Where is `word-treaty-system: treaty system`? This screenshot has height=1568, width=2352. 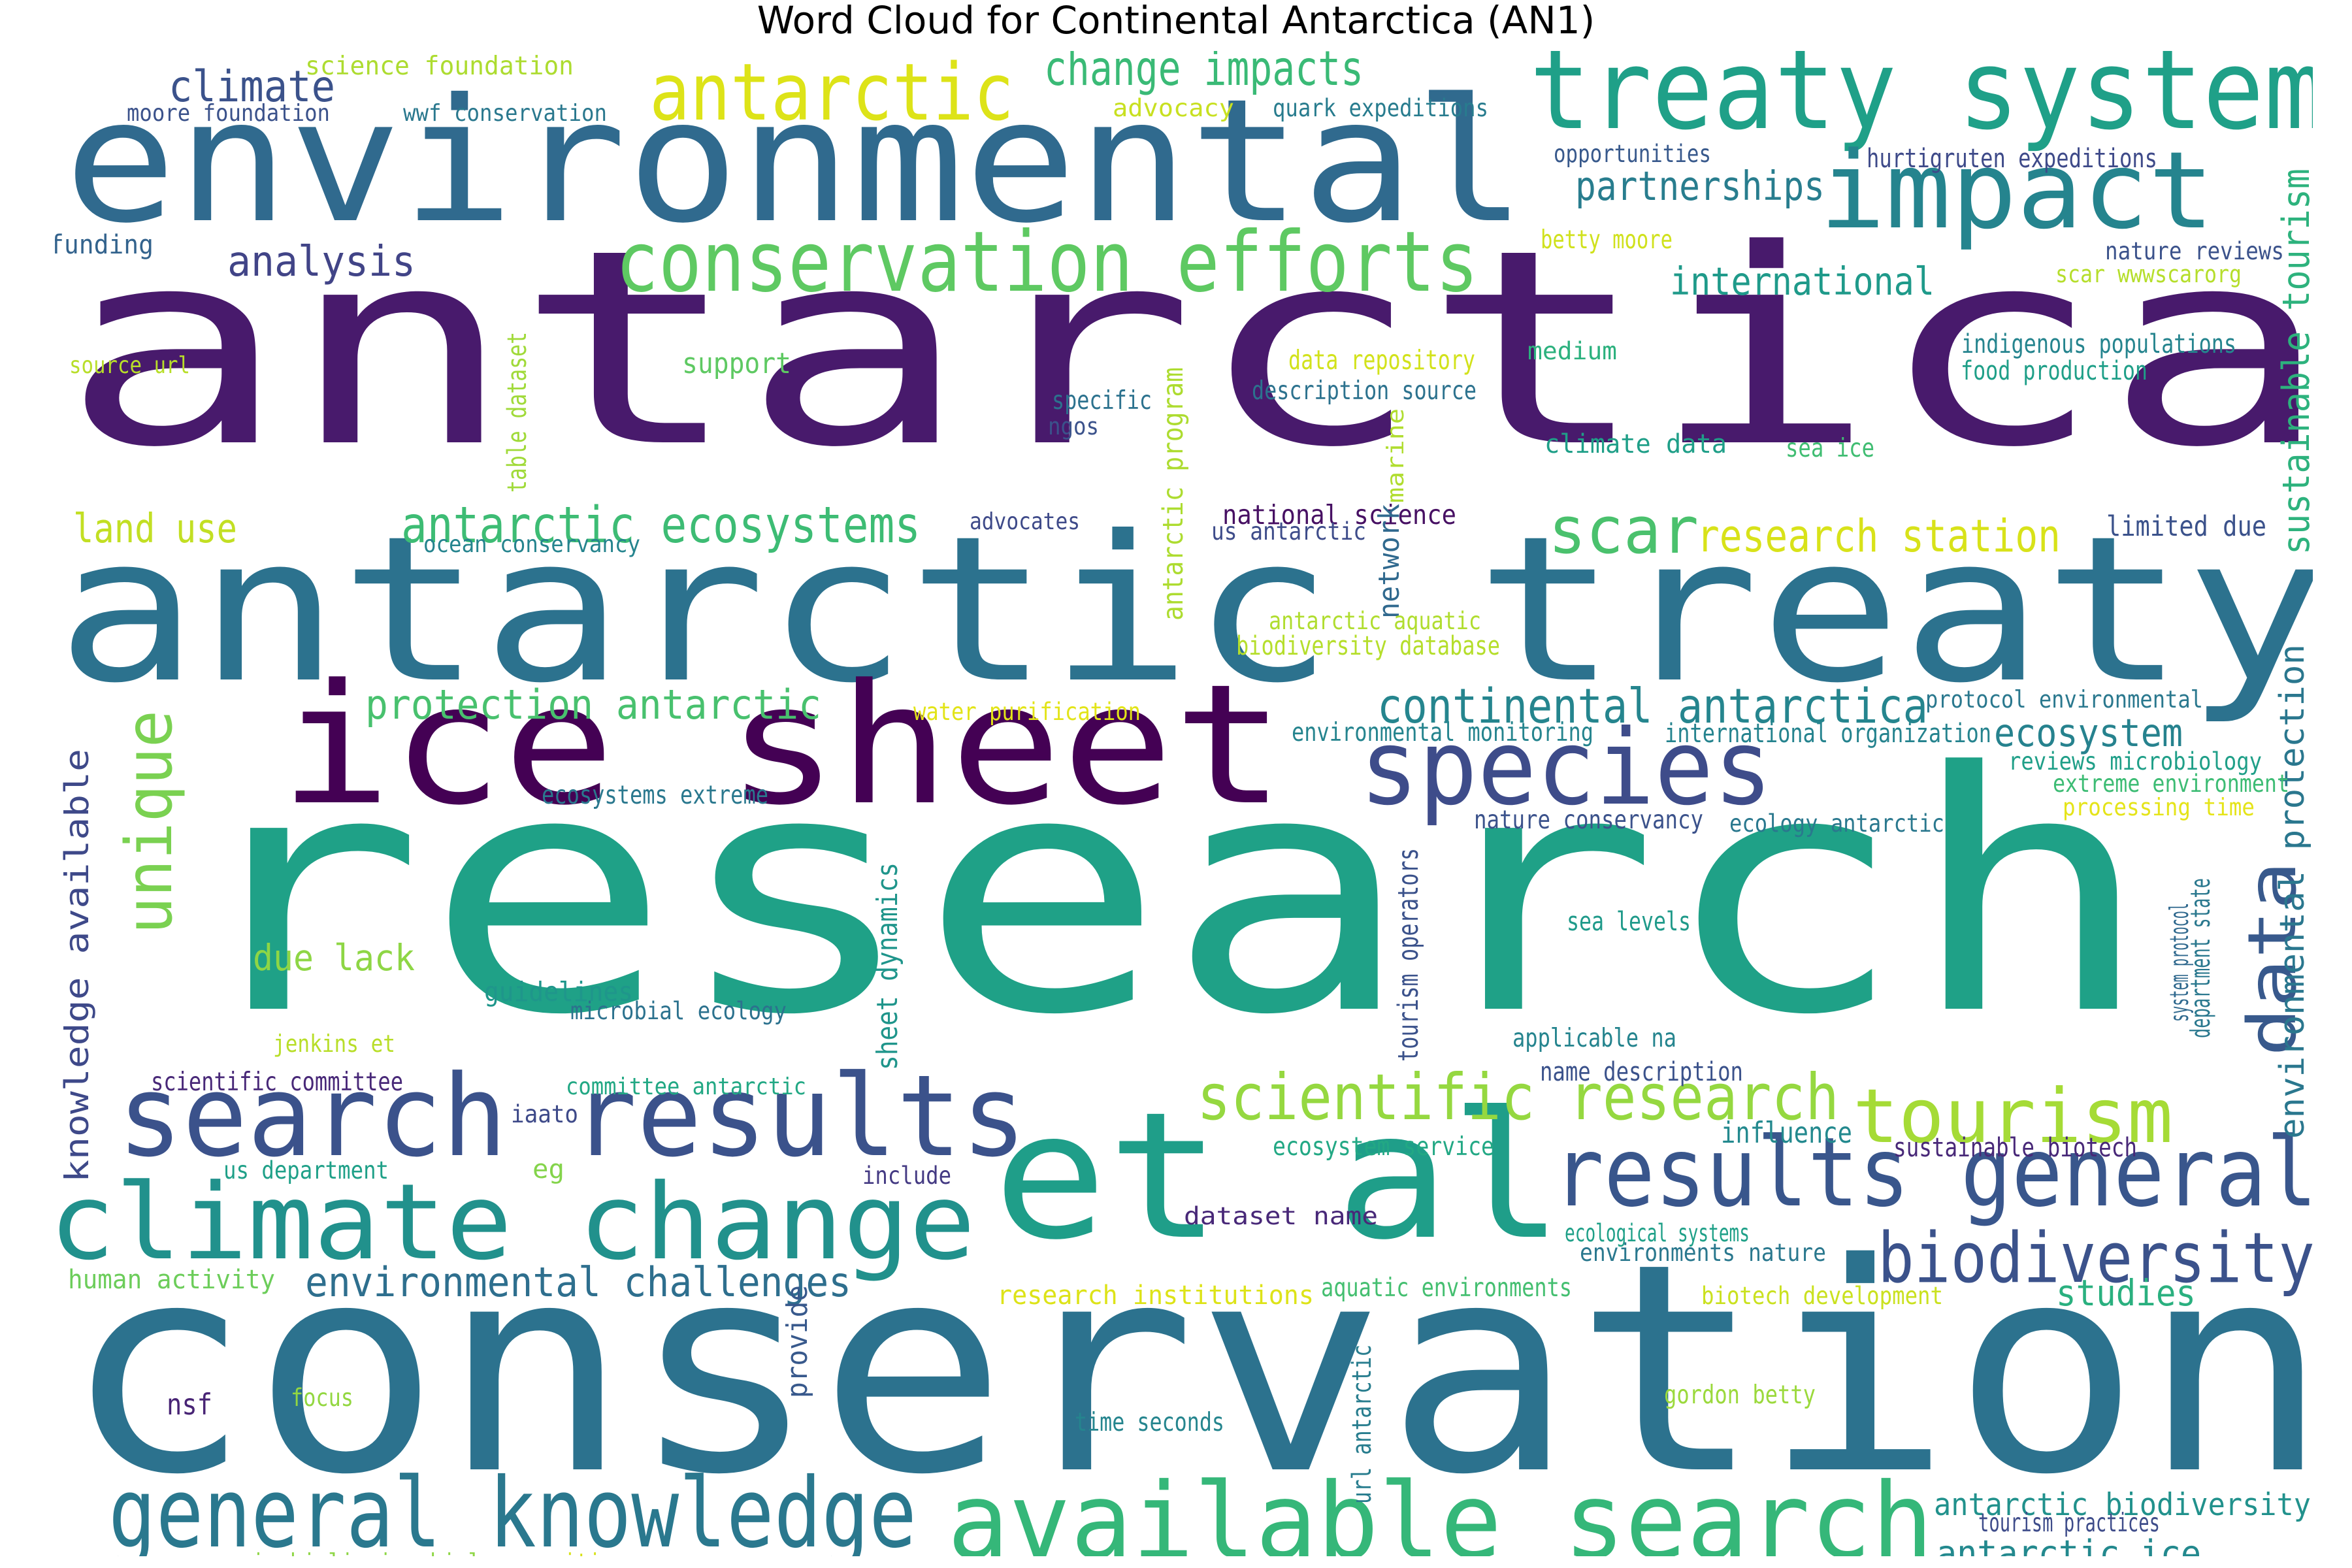 word-treaty-system: treaty system is located at coordinates (1921, 102).